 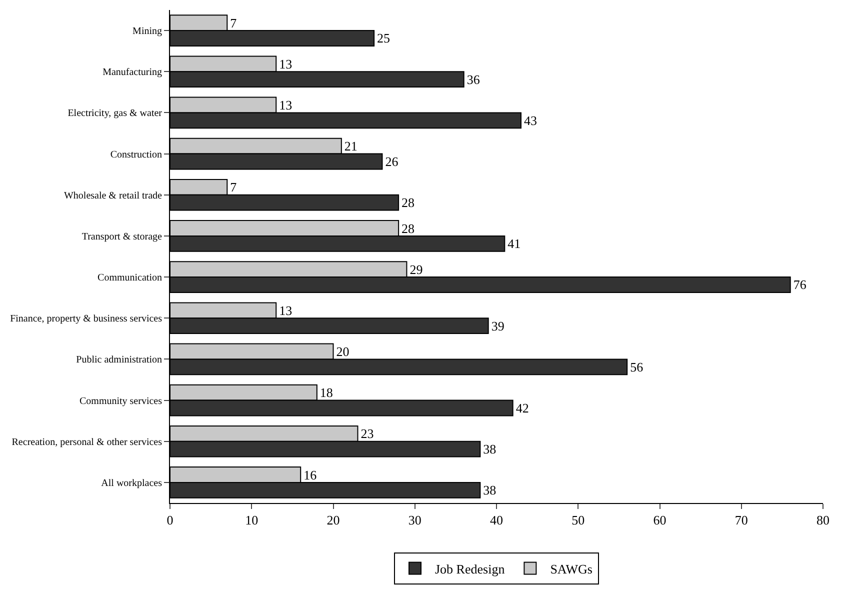 I want to click on data-label: 76, so click(x=800, y=284).